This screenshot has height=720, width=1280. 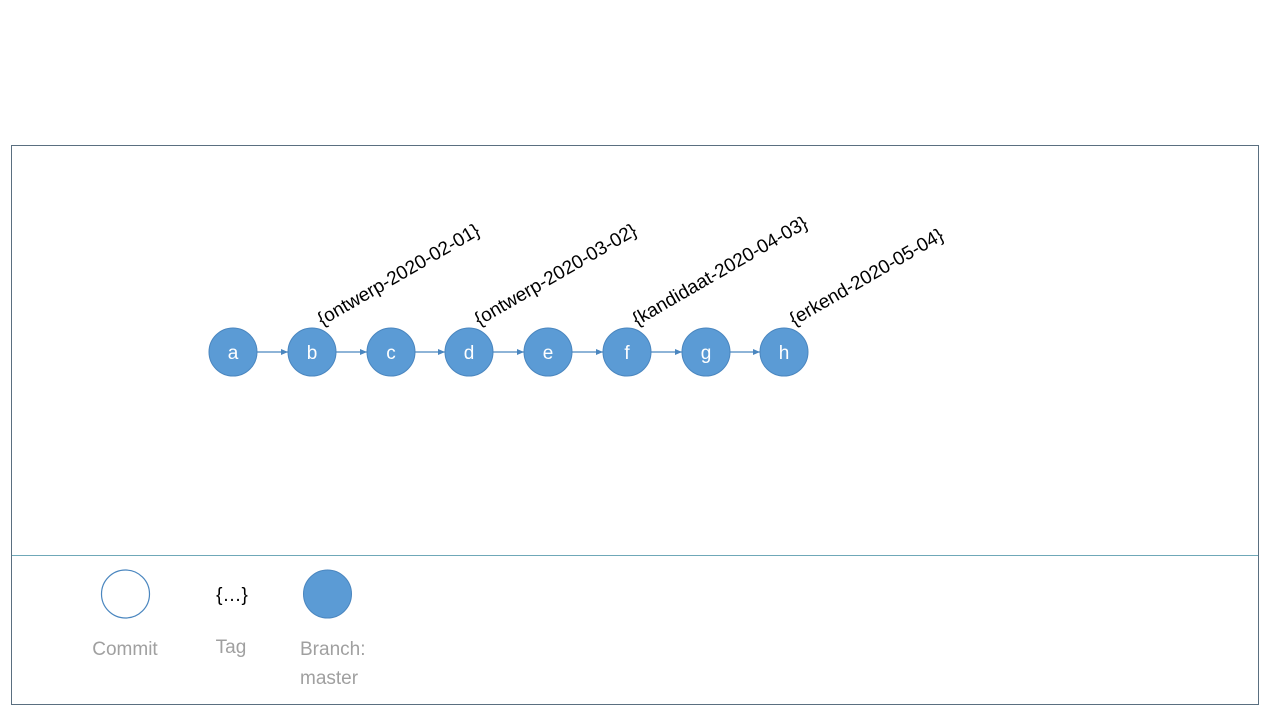 What do you see at coordinates (231, 647) in the screenshot?
I see `legend-tag-label: Tag` at bounding box center [231, 647].